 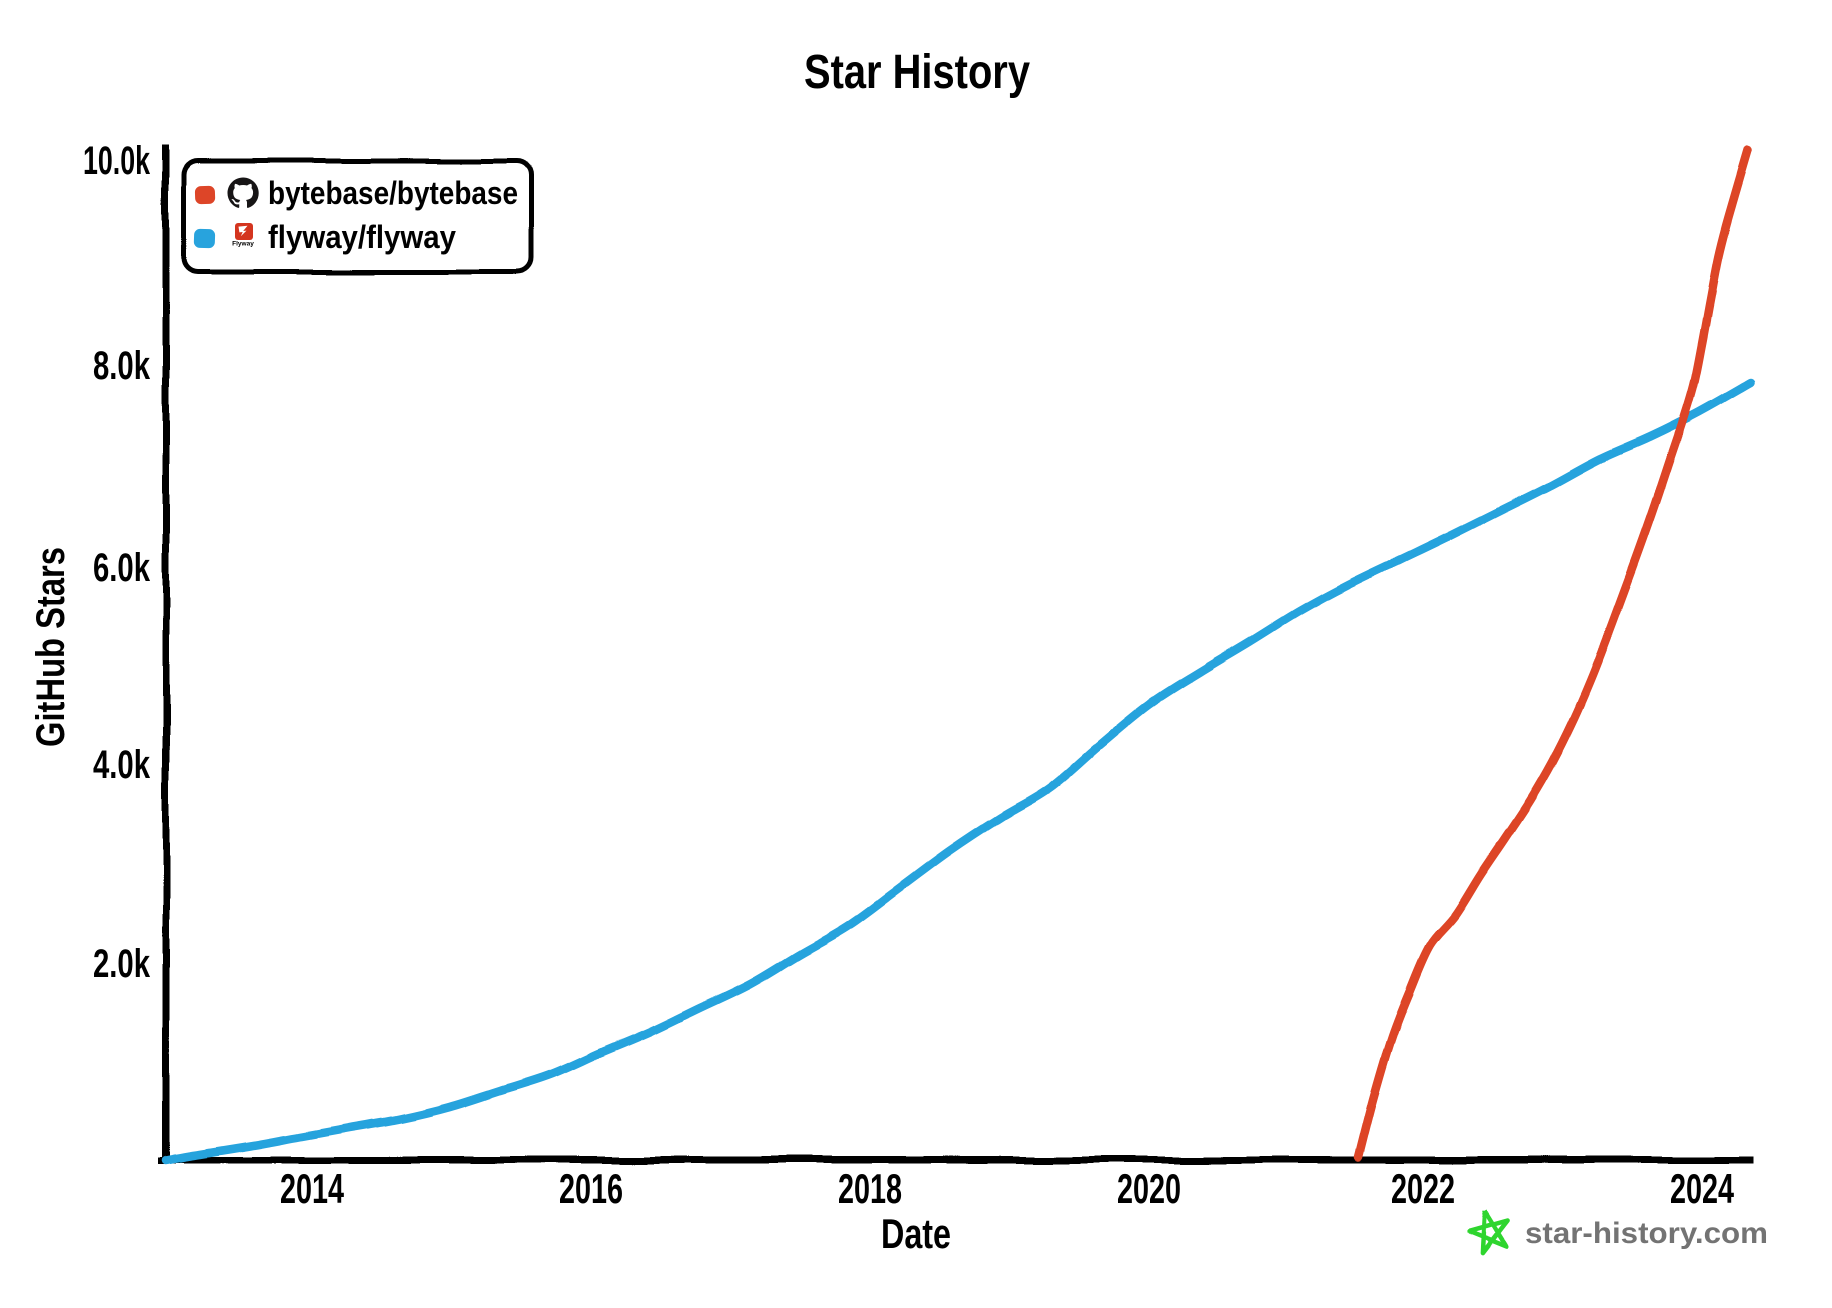 I want to click on svg-text: Star History, so click(x=917, y=72).